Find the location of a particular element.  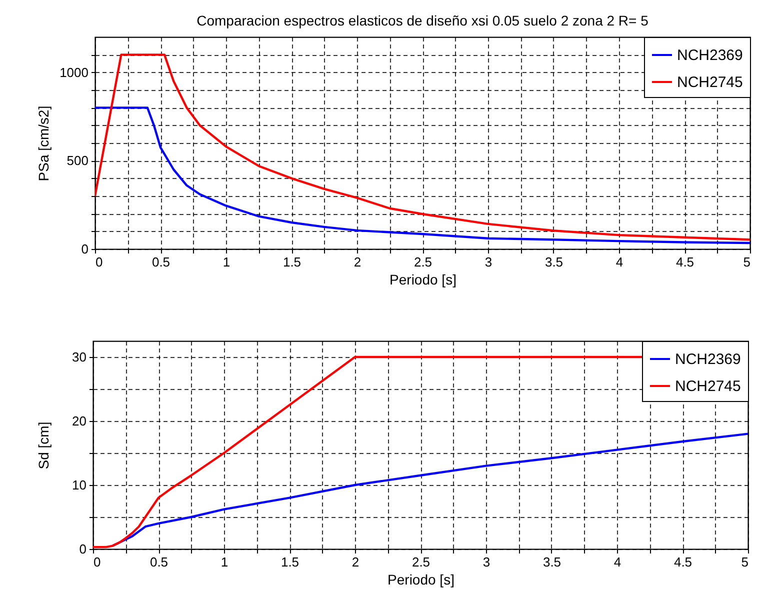

y-axis-title: Sd [cm] is located at coordinates (44, 446).